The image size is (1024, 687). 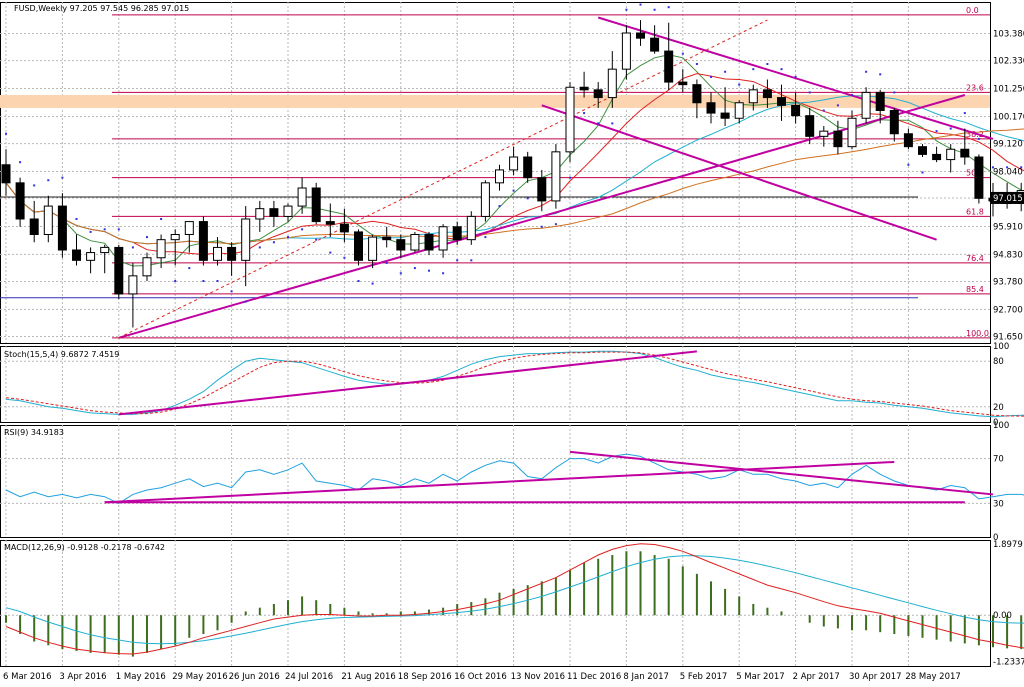 I want to click on price-tick-label: 102.330, so click(x=1008, y=62).